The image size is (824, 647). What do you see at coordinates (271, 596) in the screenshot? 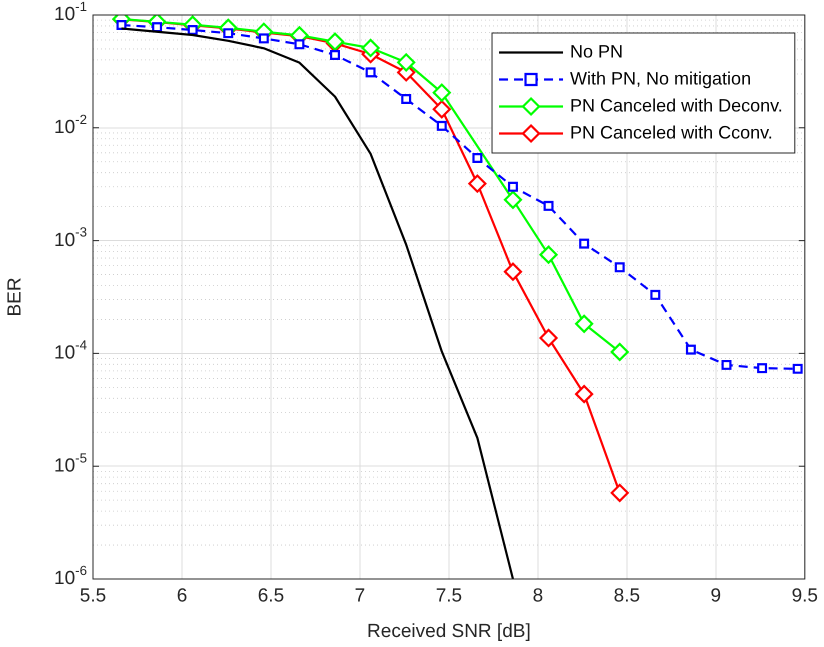
I see `x-tick-label: 6.5` at bounding box center [271, 596].